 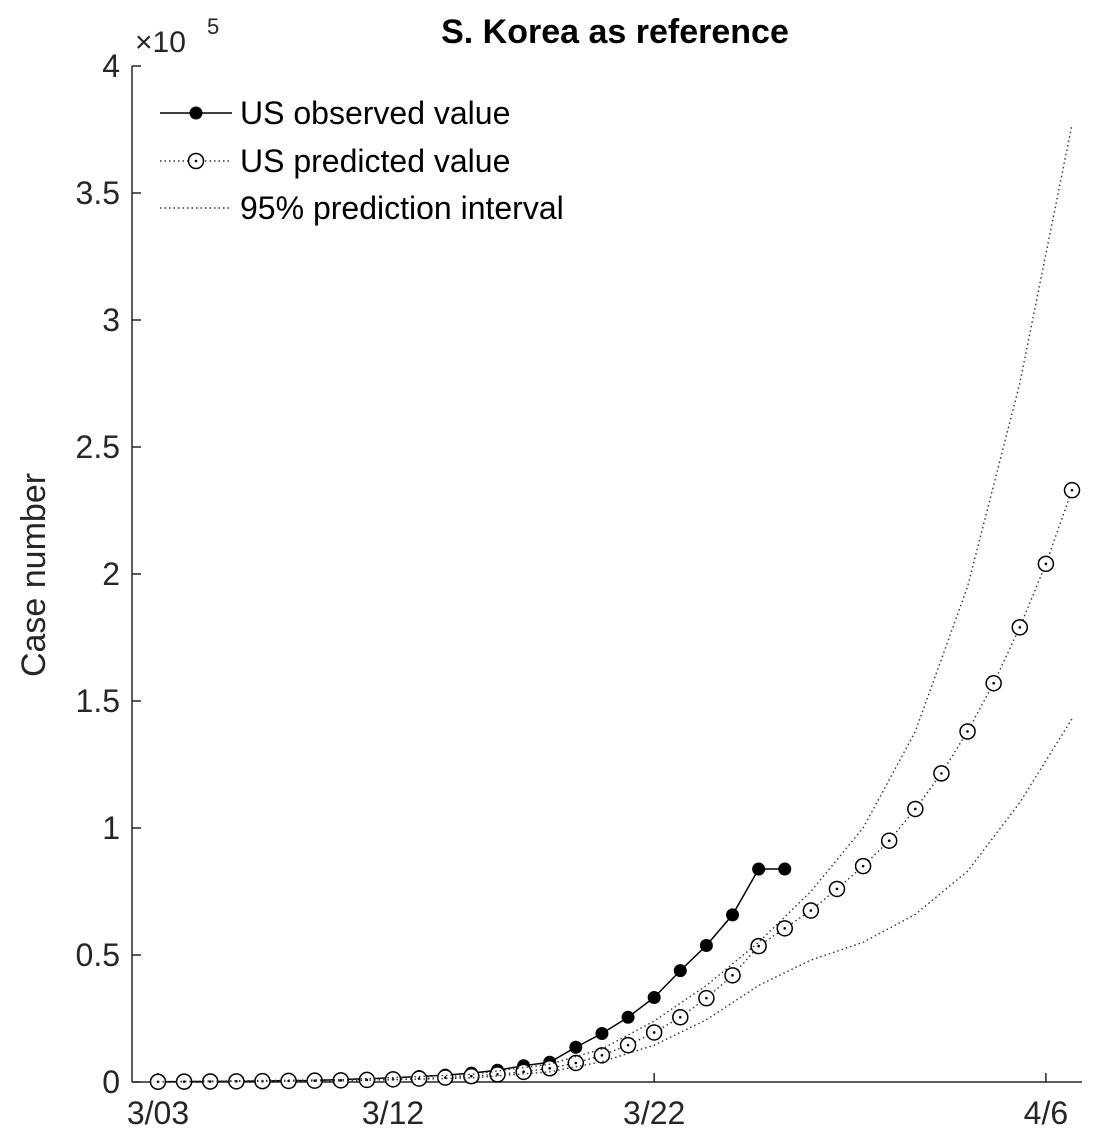 I want to click on chart-title: S. Korea as reference, so click(x=615, y=32).